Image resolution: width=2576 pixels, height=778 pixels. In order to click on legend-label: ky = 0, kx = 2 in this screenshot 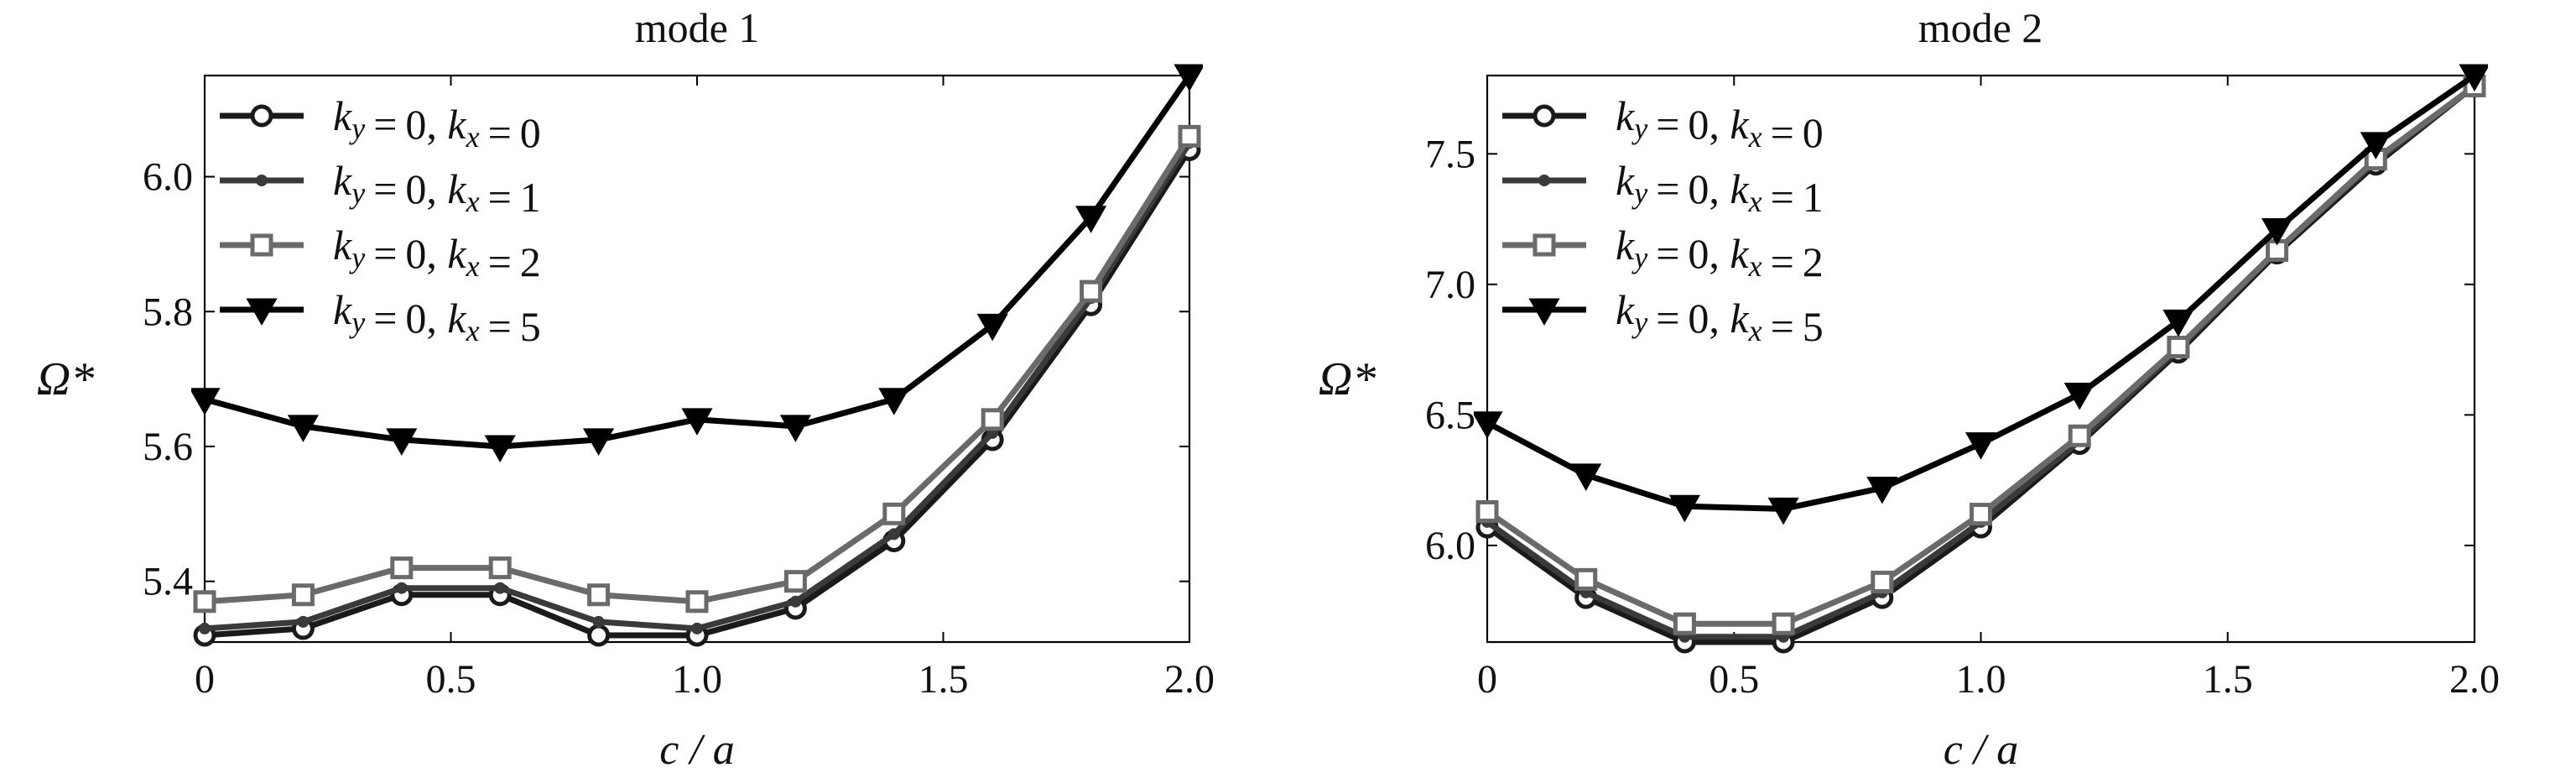, I will do `click(1720, 253)`.